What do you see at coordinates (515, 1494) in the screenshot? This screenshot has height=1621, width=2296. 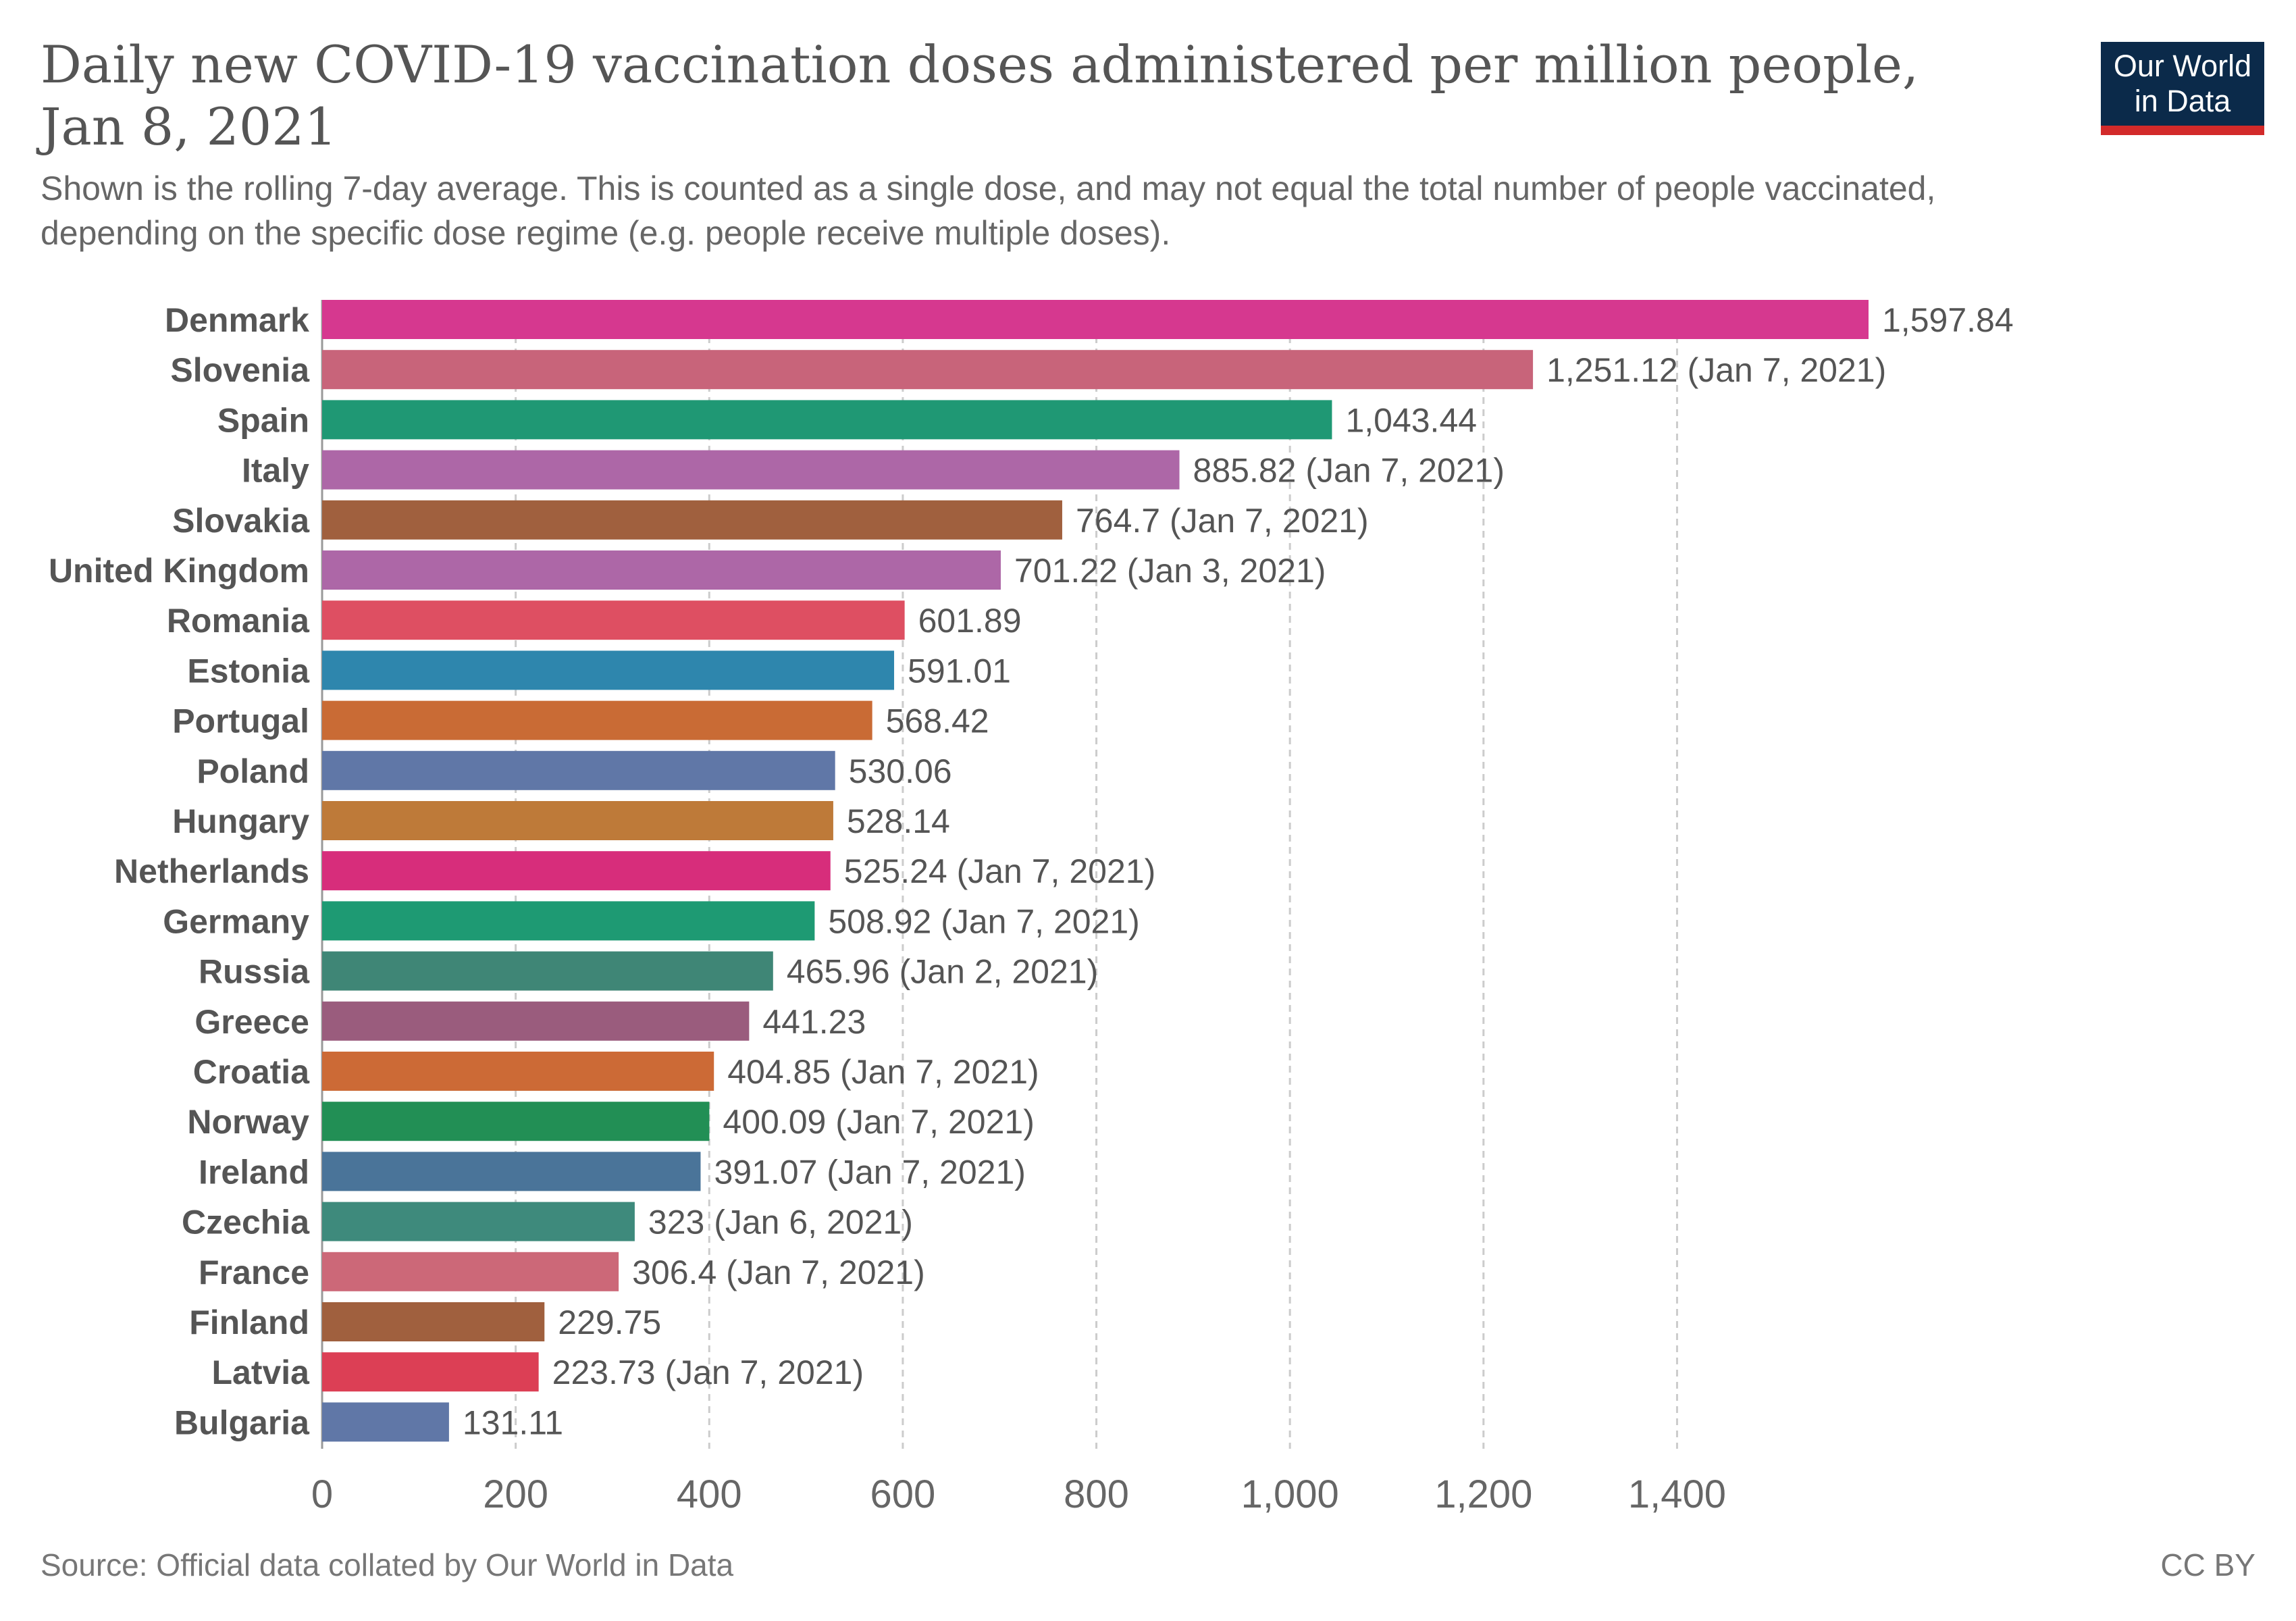 I see `x-tick-label: 200` at bounding box center [515, 1494].